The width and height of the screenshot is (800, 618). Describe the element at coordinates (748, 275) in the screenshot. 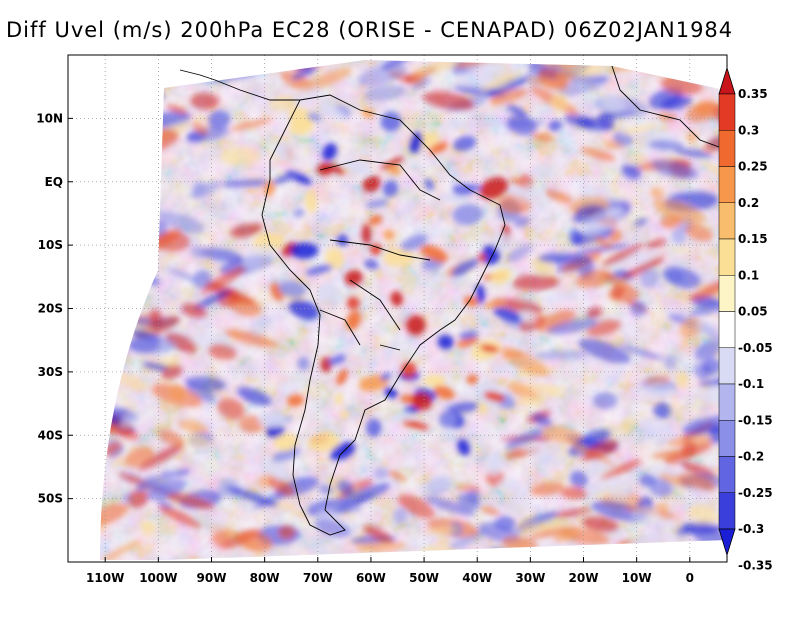

I see `colorbar-label: 0.1` at that location.